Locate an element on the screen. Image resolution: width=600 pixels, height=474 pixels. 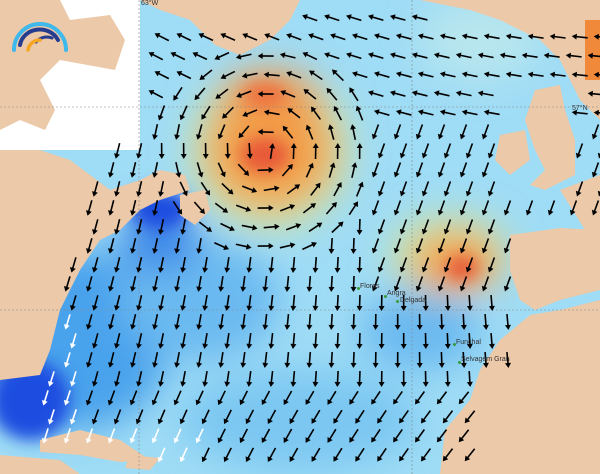
place-selvagem-grande: Selvagem Gran is located at coordinates (485, 359).